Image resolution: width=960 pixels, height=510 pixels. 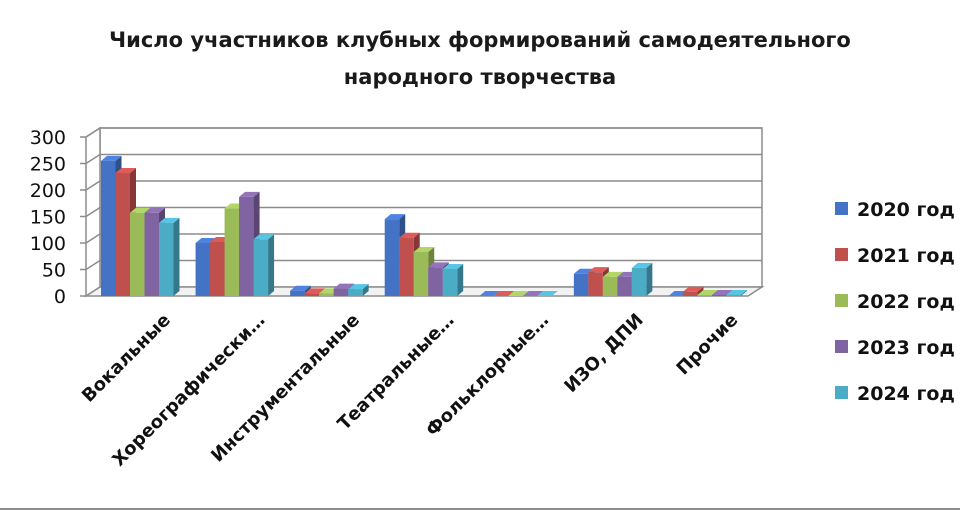 What do you see at coordinates (906, 348) in the screenshot?
I see `legend-label: 2023 год` at bounding box center [906, 348].